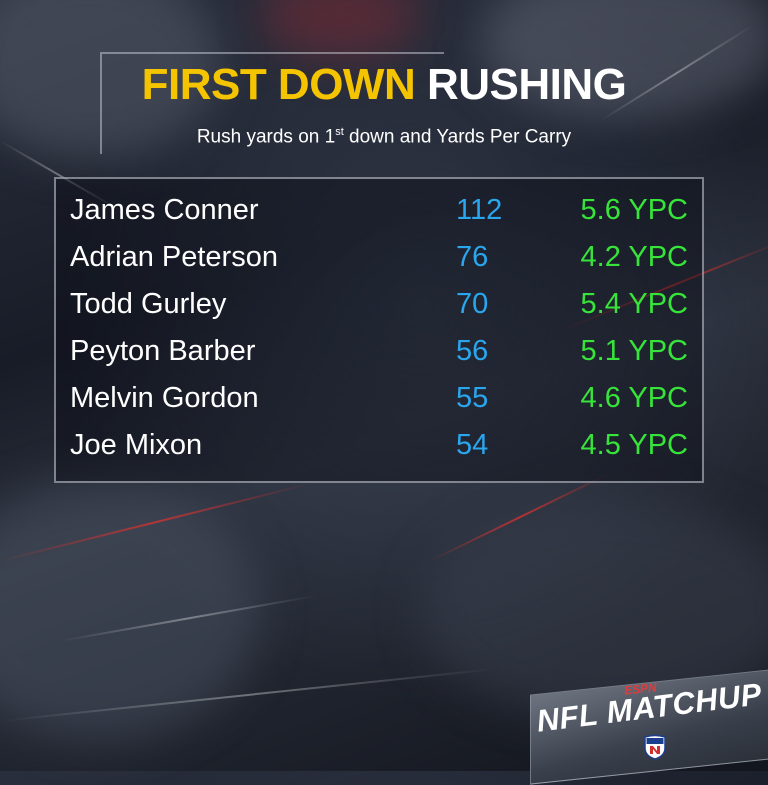  Describe the element at coordinates (634, 351) in the screenshot. I see `yards-per-carry: 5.1 YPC` at that location.